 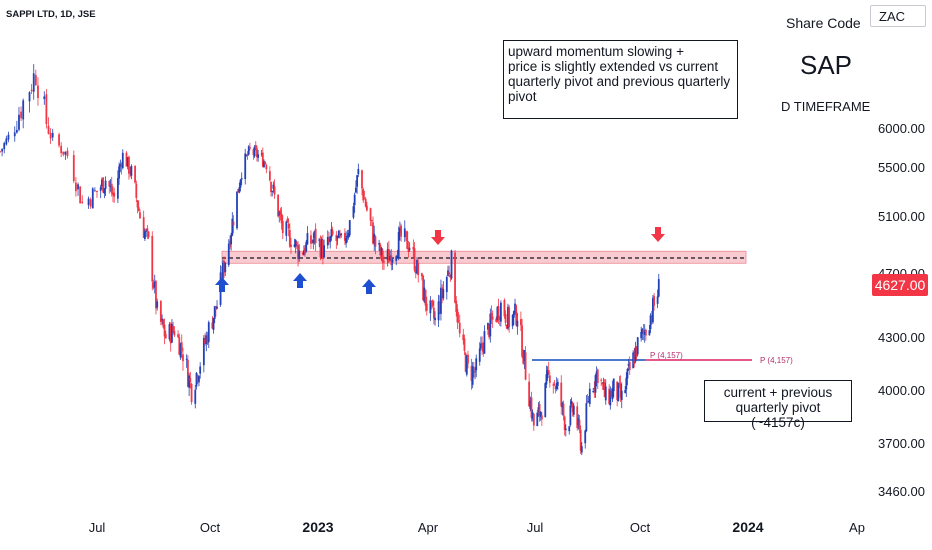 What do you see at coordinates (317, 527) in the screenshot?
I see `x-tick-label: 2023` at bounding box center [317, 527].